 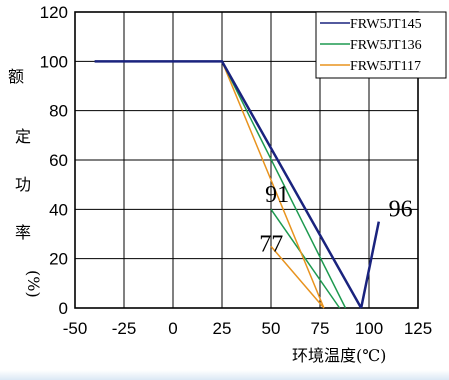 What do you see at coordinates (386, 24) in the screenshot?
I see `legend-entry: FRW5JT145` at bounding box center [386, 24].